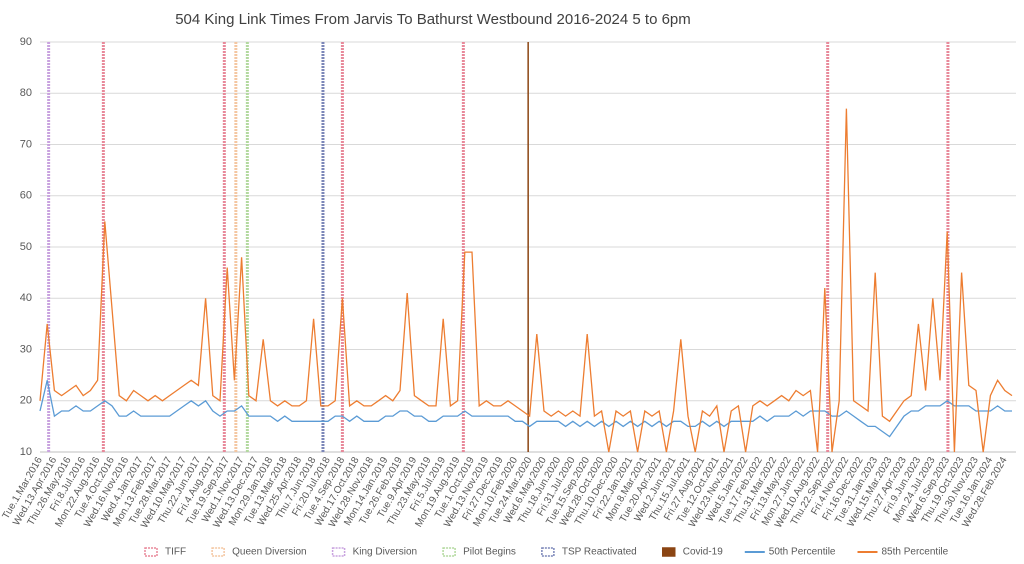  I want to click on legend-label: King Diversion, so click(385, 552).